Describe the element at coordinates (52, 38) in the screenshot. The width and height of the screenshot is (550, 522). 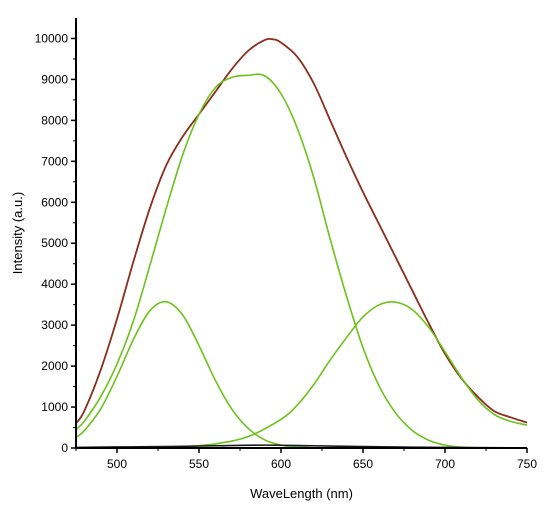
I see `y-tick-label: 10000` at that location.